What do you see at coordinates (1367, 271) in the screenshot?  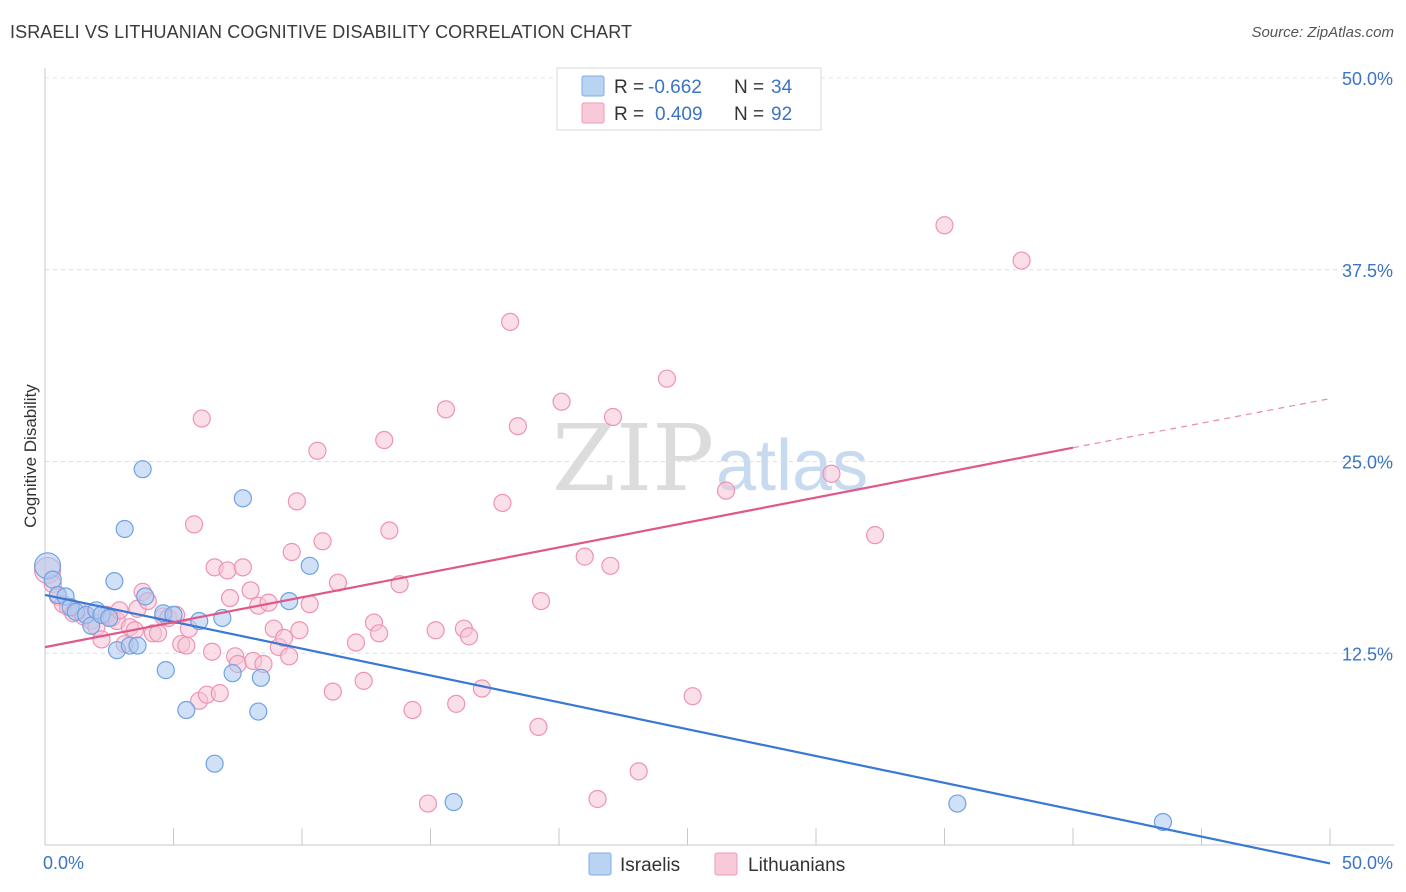 I see `y-tick-label: 37.5%` at bounding box center [1367, 271].